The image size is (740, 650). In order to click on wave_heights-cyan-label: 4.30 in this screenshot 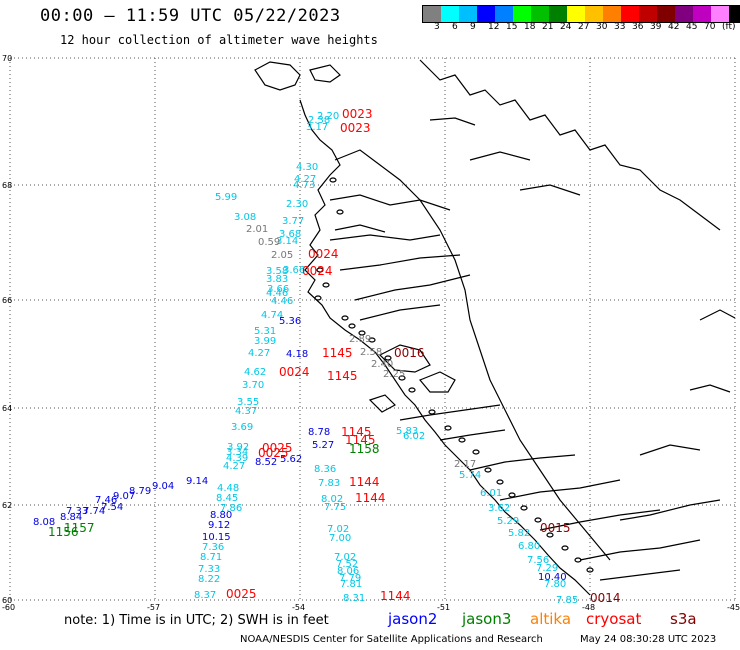, I will do `click(307, 167)`.